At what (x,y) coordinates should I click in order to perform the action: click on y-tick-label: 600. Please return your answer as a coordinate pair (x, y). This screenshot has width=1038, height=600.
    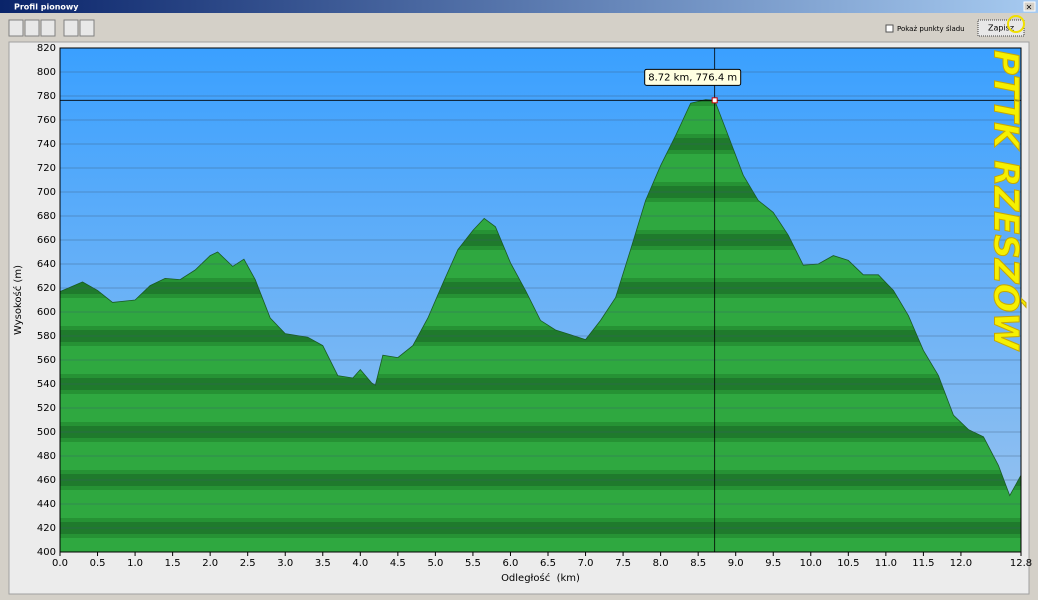
    Looking at the image, I should click on (46, 312).